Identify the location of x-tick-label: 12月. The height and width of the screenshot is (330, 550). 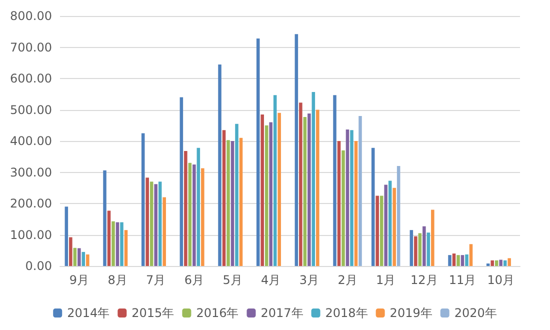
(424, 280).